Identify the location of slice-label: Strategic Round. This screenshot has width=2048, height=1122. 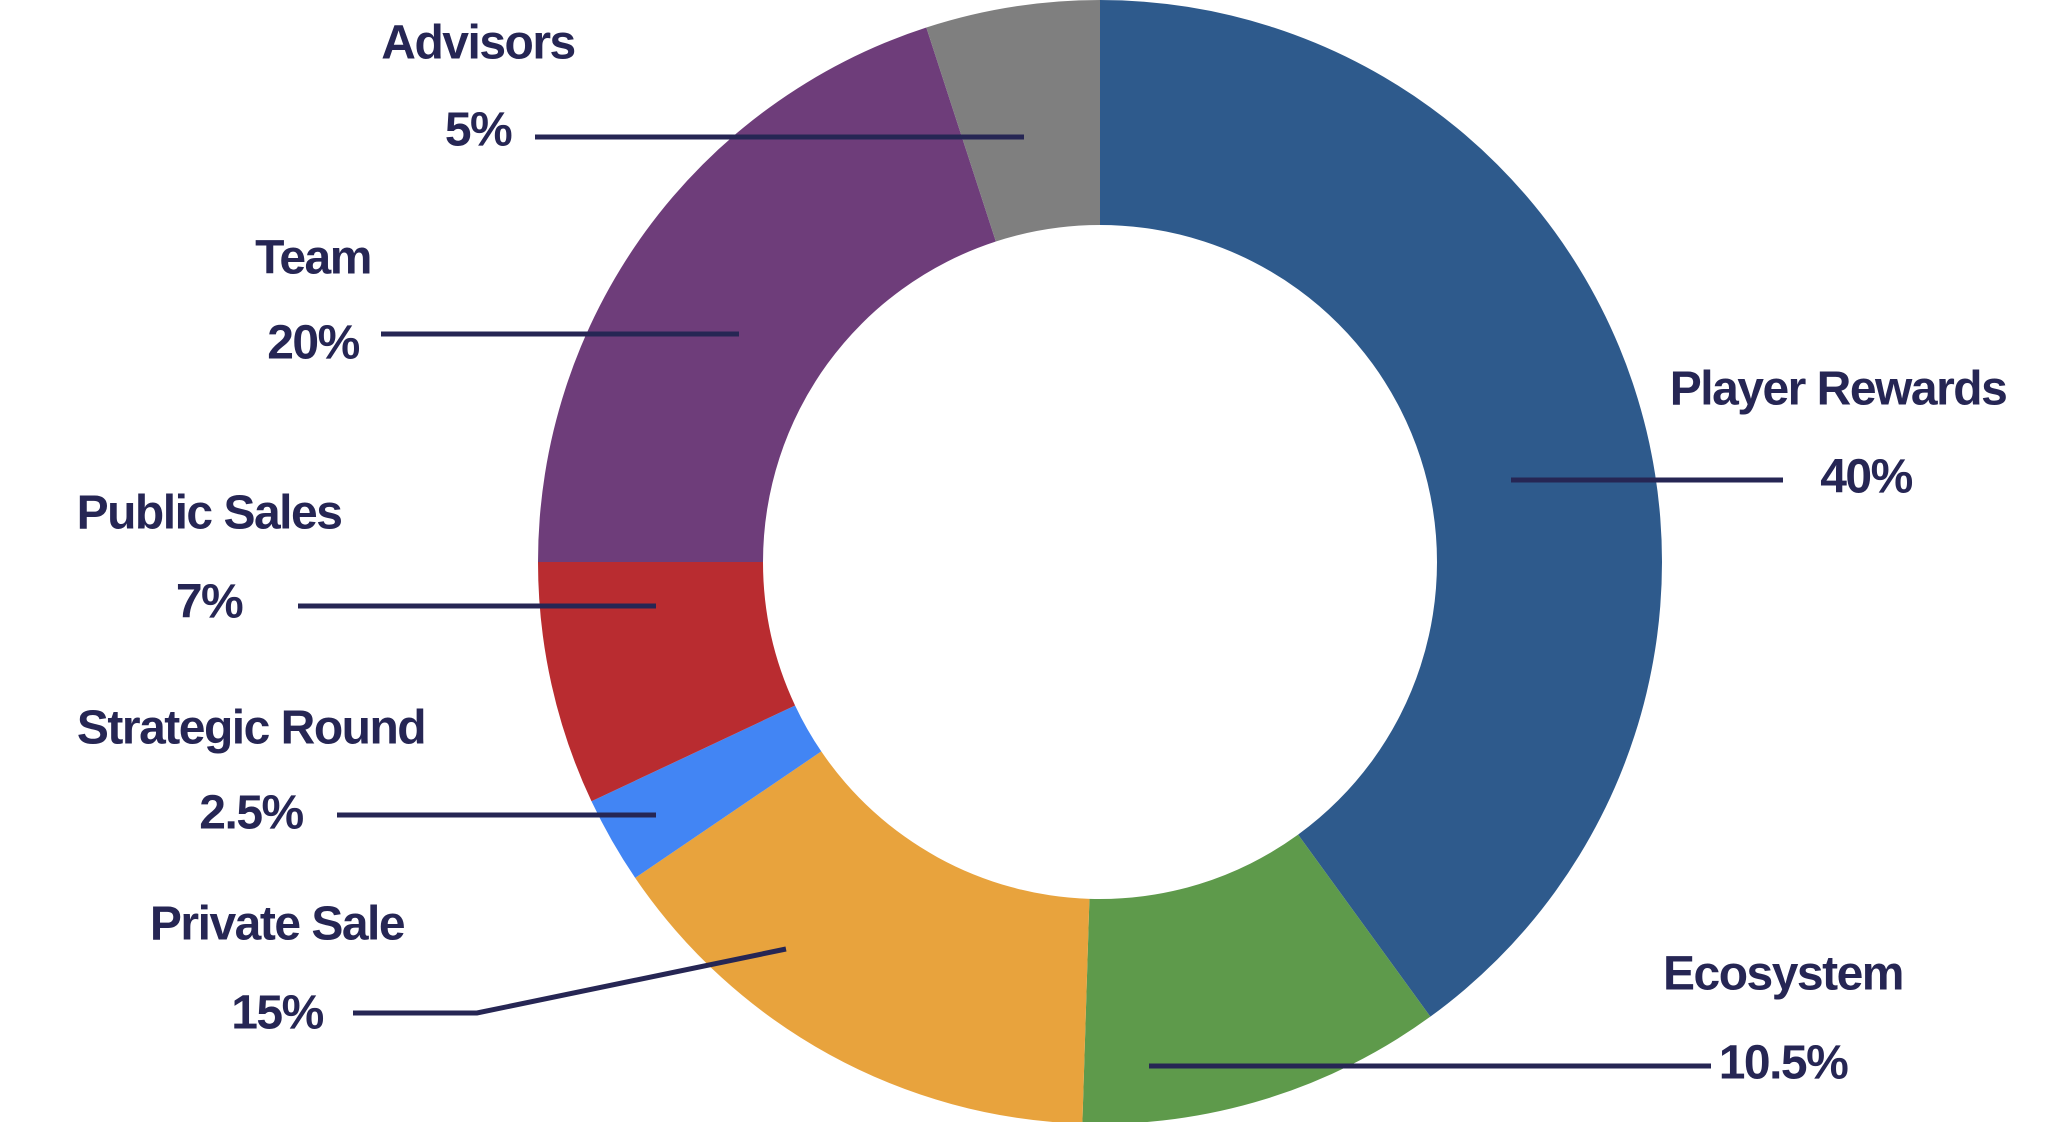
(251, 728).